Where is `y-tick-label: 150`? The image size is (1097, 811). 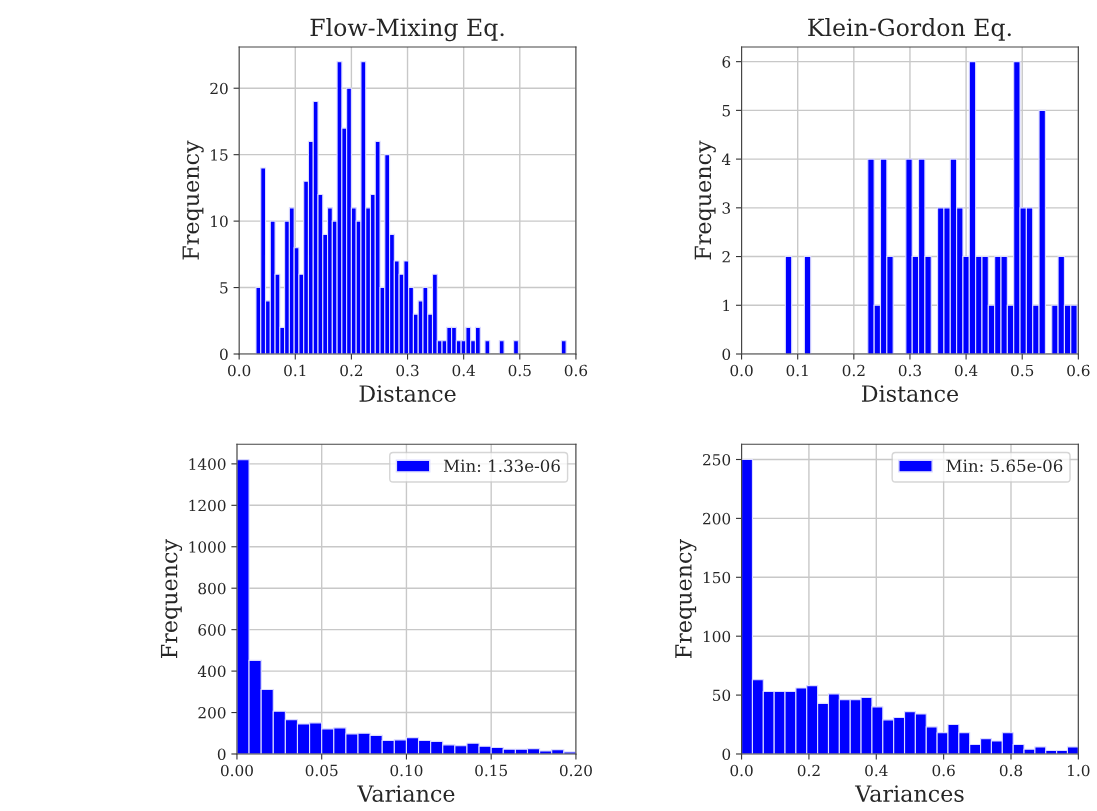
y-tick-label: 150 is located at coordinates (717, 577).